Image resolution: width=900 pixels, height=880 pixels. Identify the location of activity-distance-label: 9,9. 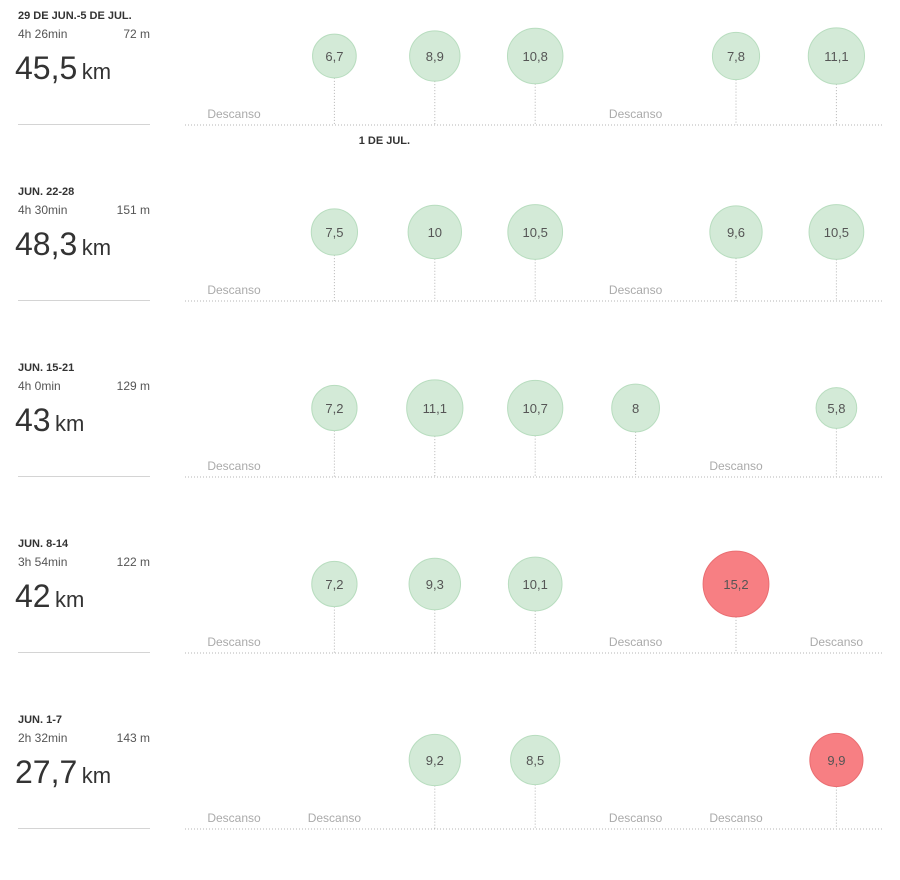
(836, 760).